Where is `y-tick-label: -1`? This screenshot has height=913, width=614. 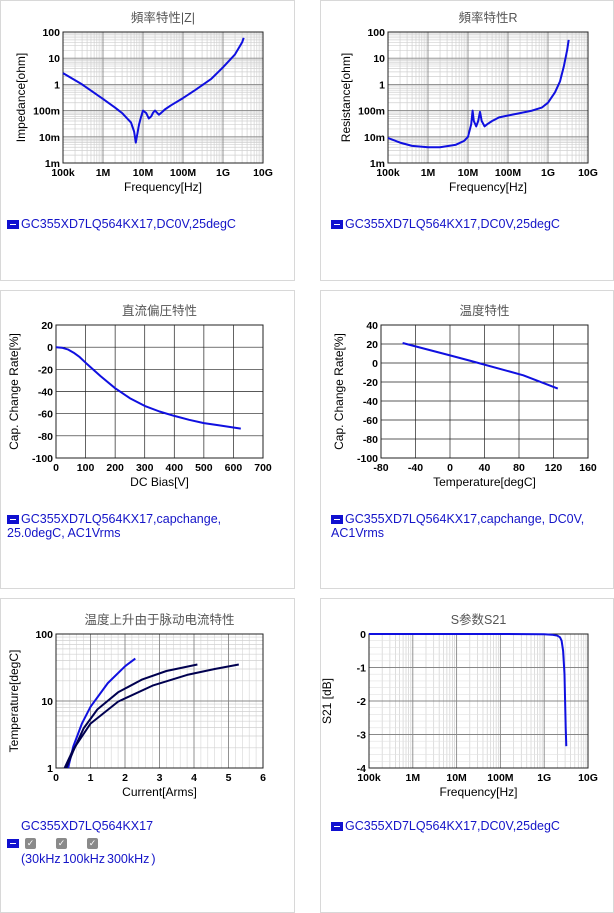
y-tick-label: -1 is located at coordinates (361, 669).